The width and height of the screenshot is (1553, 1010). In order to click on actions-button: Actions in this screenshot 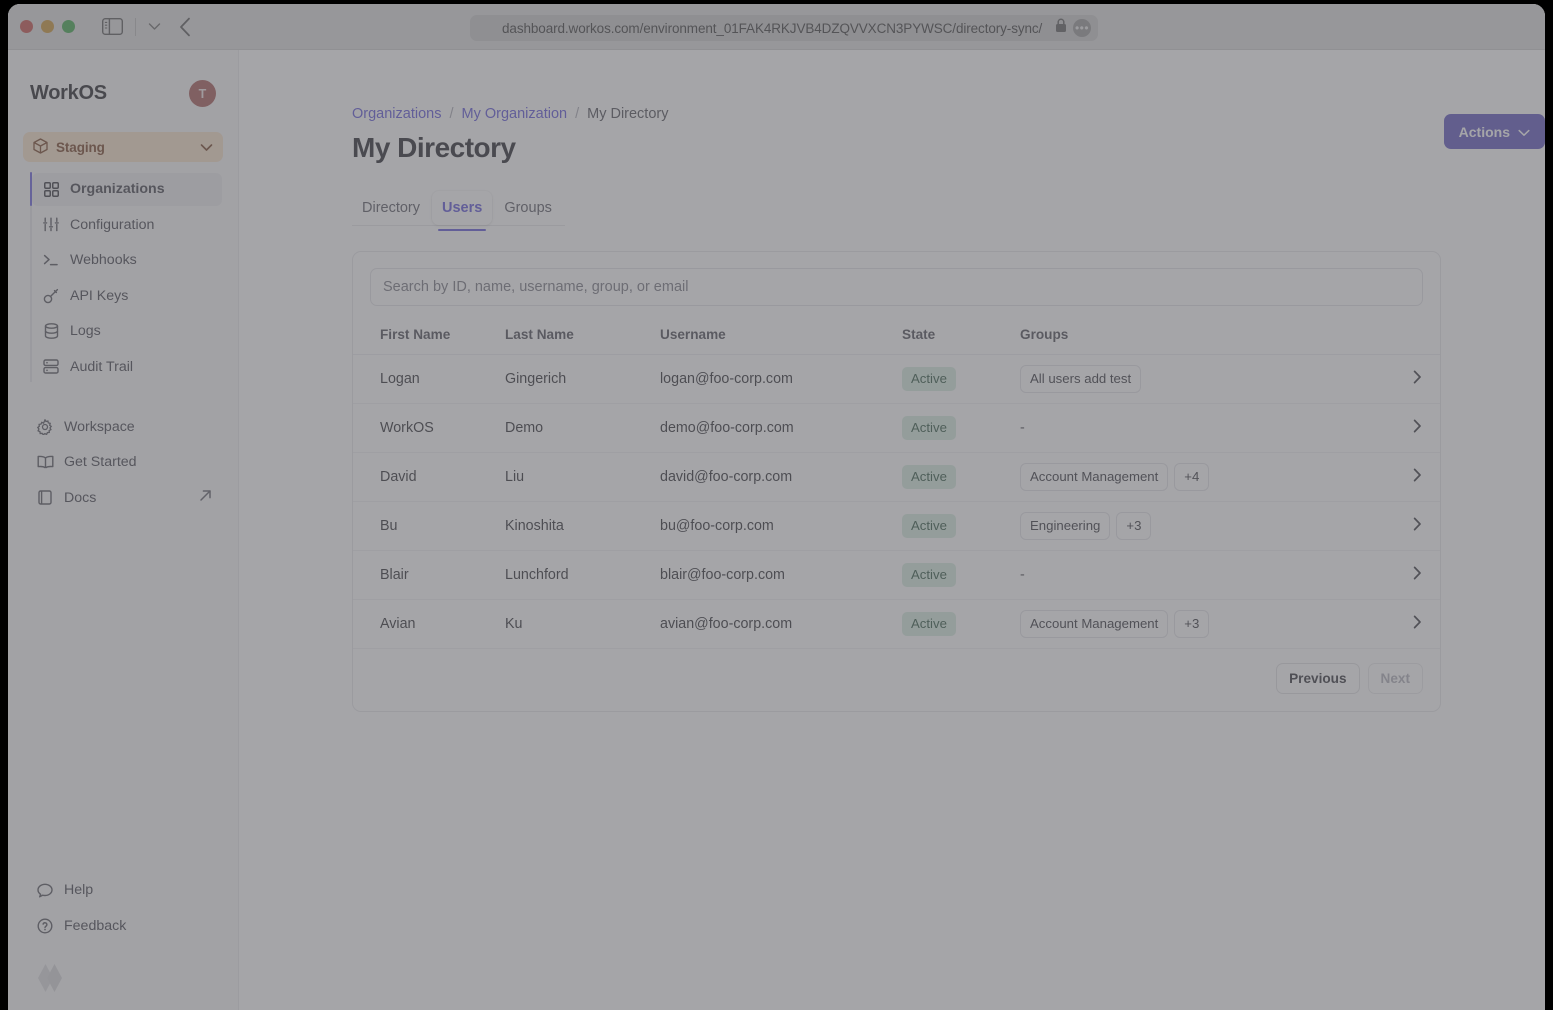, I will do `click(1494, 131)`.